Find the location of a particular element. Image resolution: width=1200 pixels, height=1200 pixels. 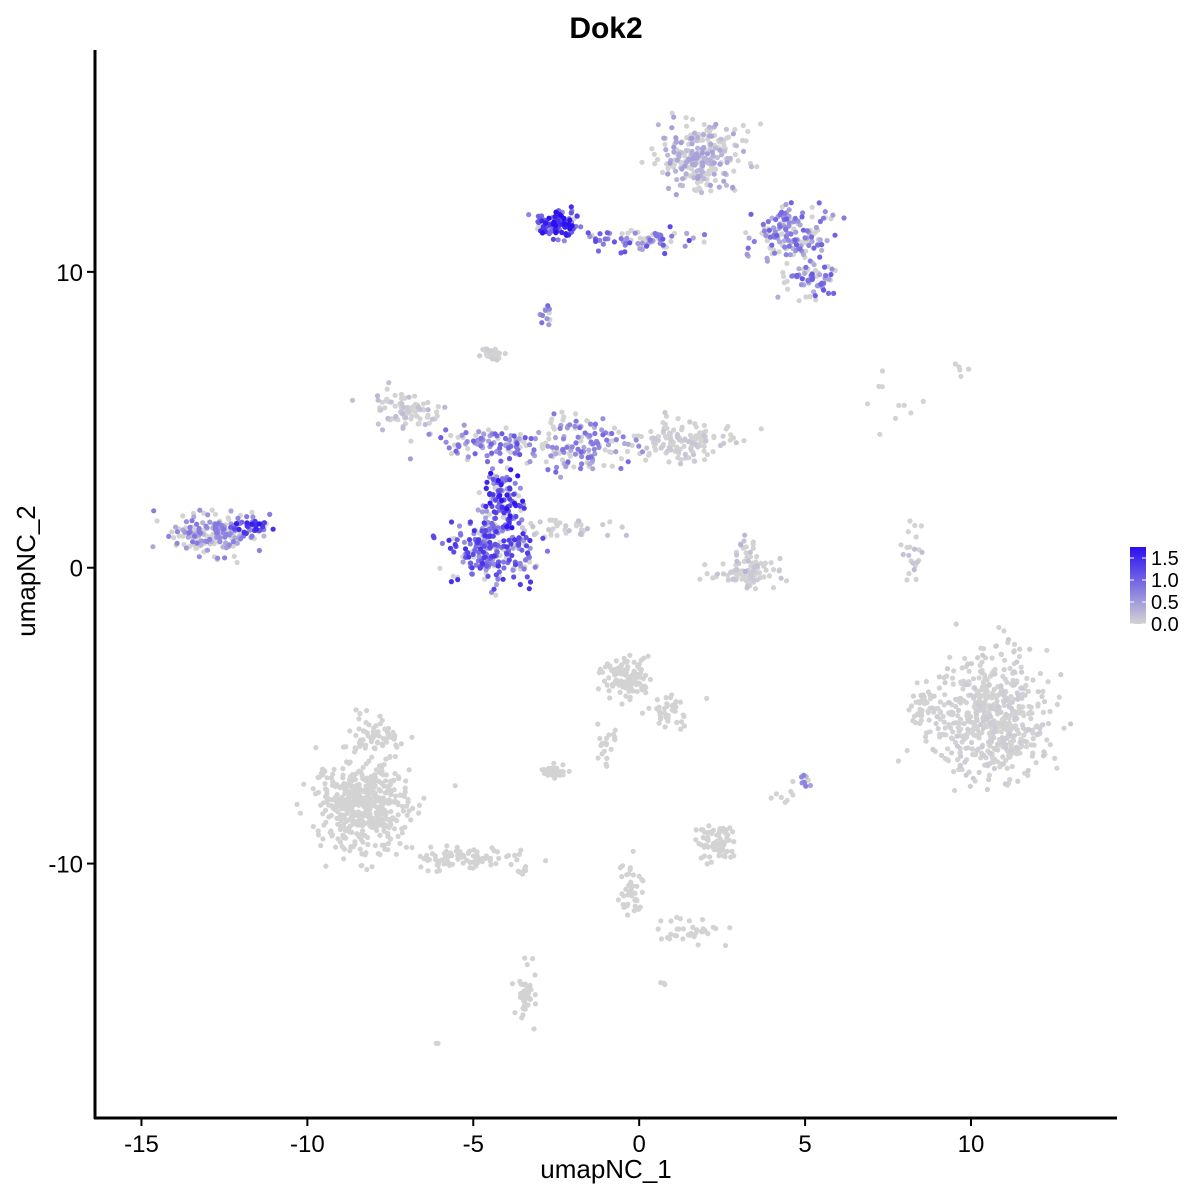

cell-point-c4 is located at coordinates (564, 218).